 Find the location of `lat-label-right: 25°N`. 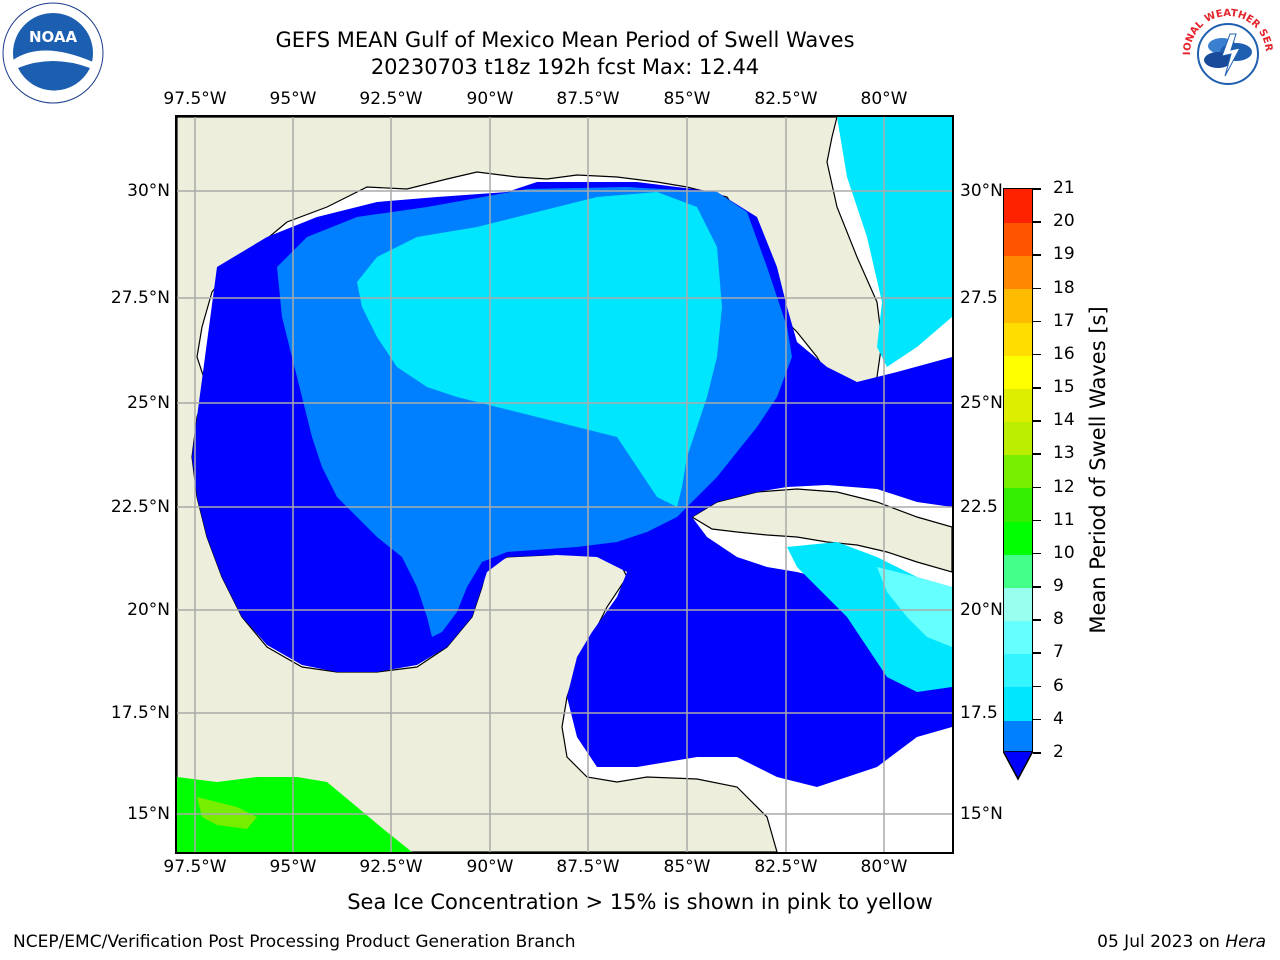

lat-label-right: 25°N is located at coordinates (981, 403).